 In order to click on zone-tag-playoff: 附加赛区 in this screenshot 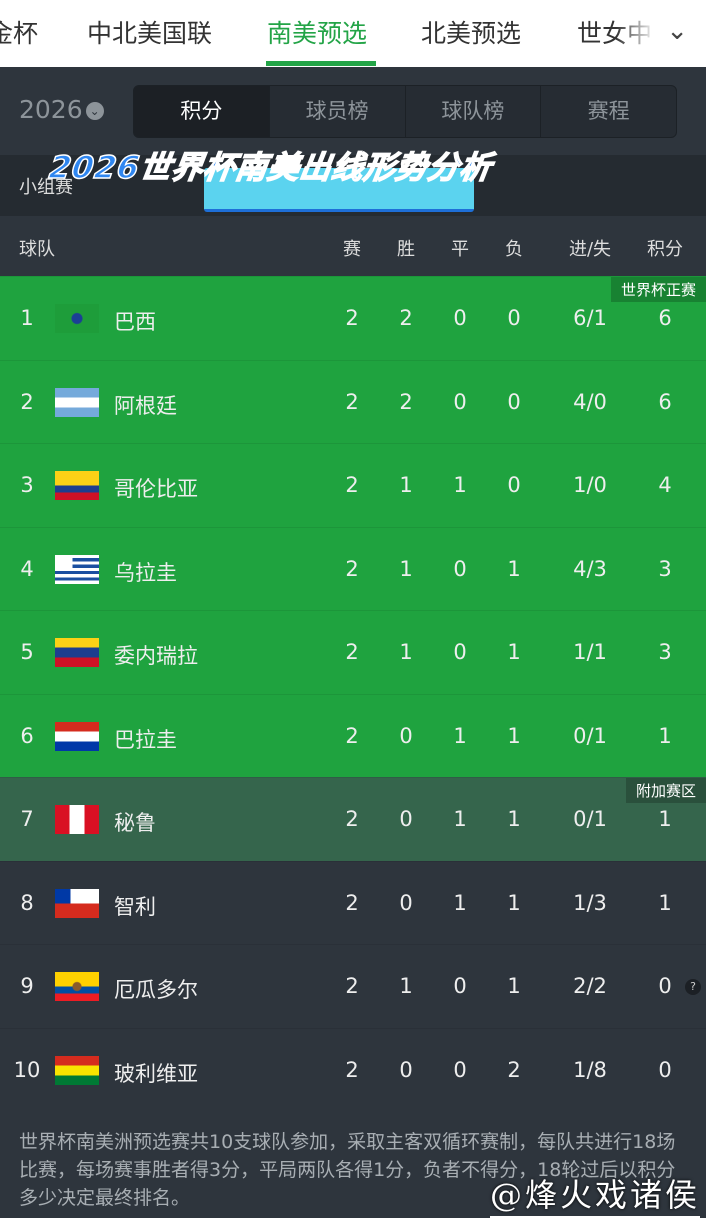, I will do `click(665, 790)`.